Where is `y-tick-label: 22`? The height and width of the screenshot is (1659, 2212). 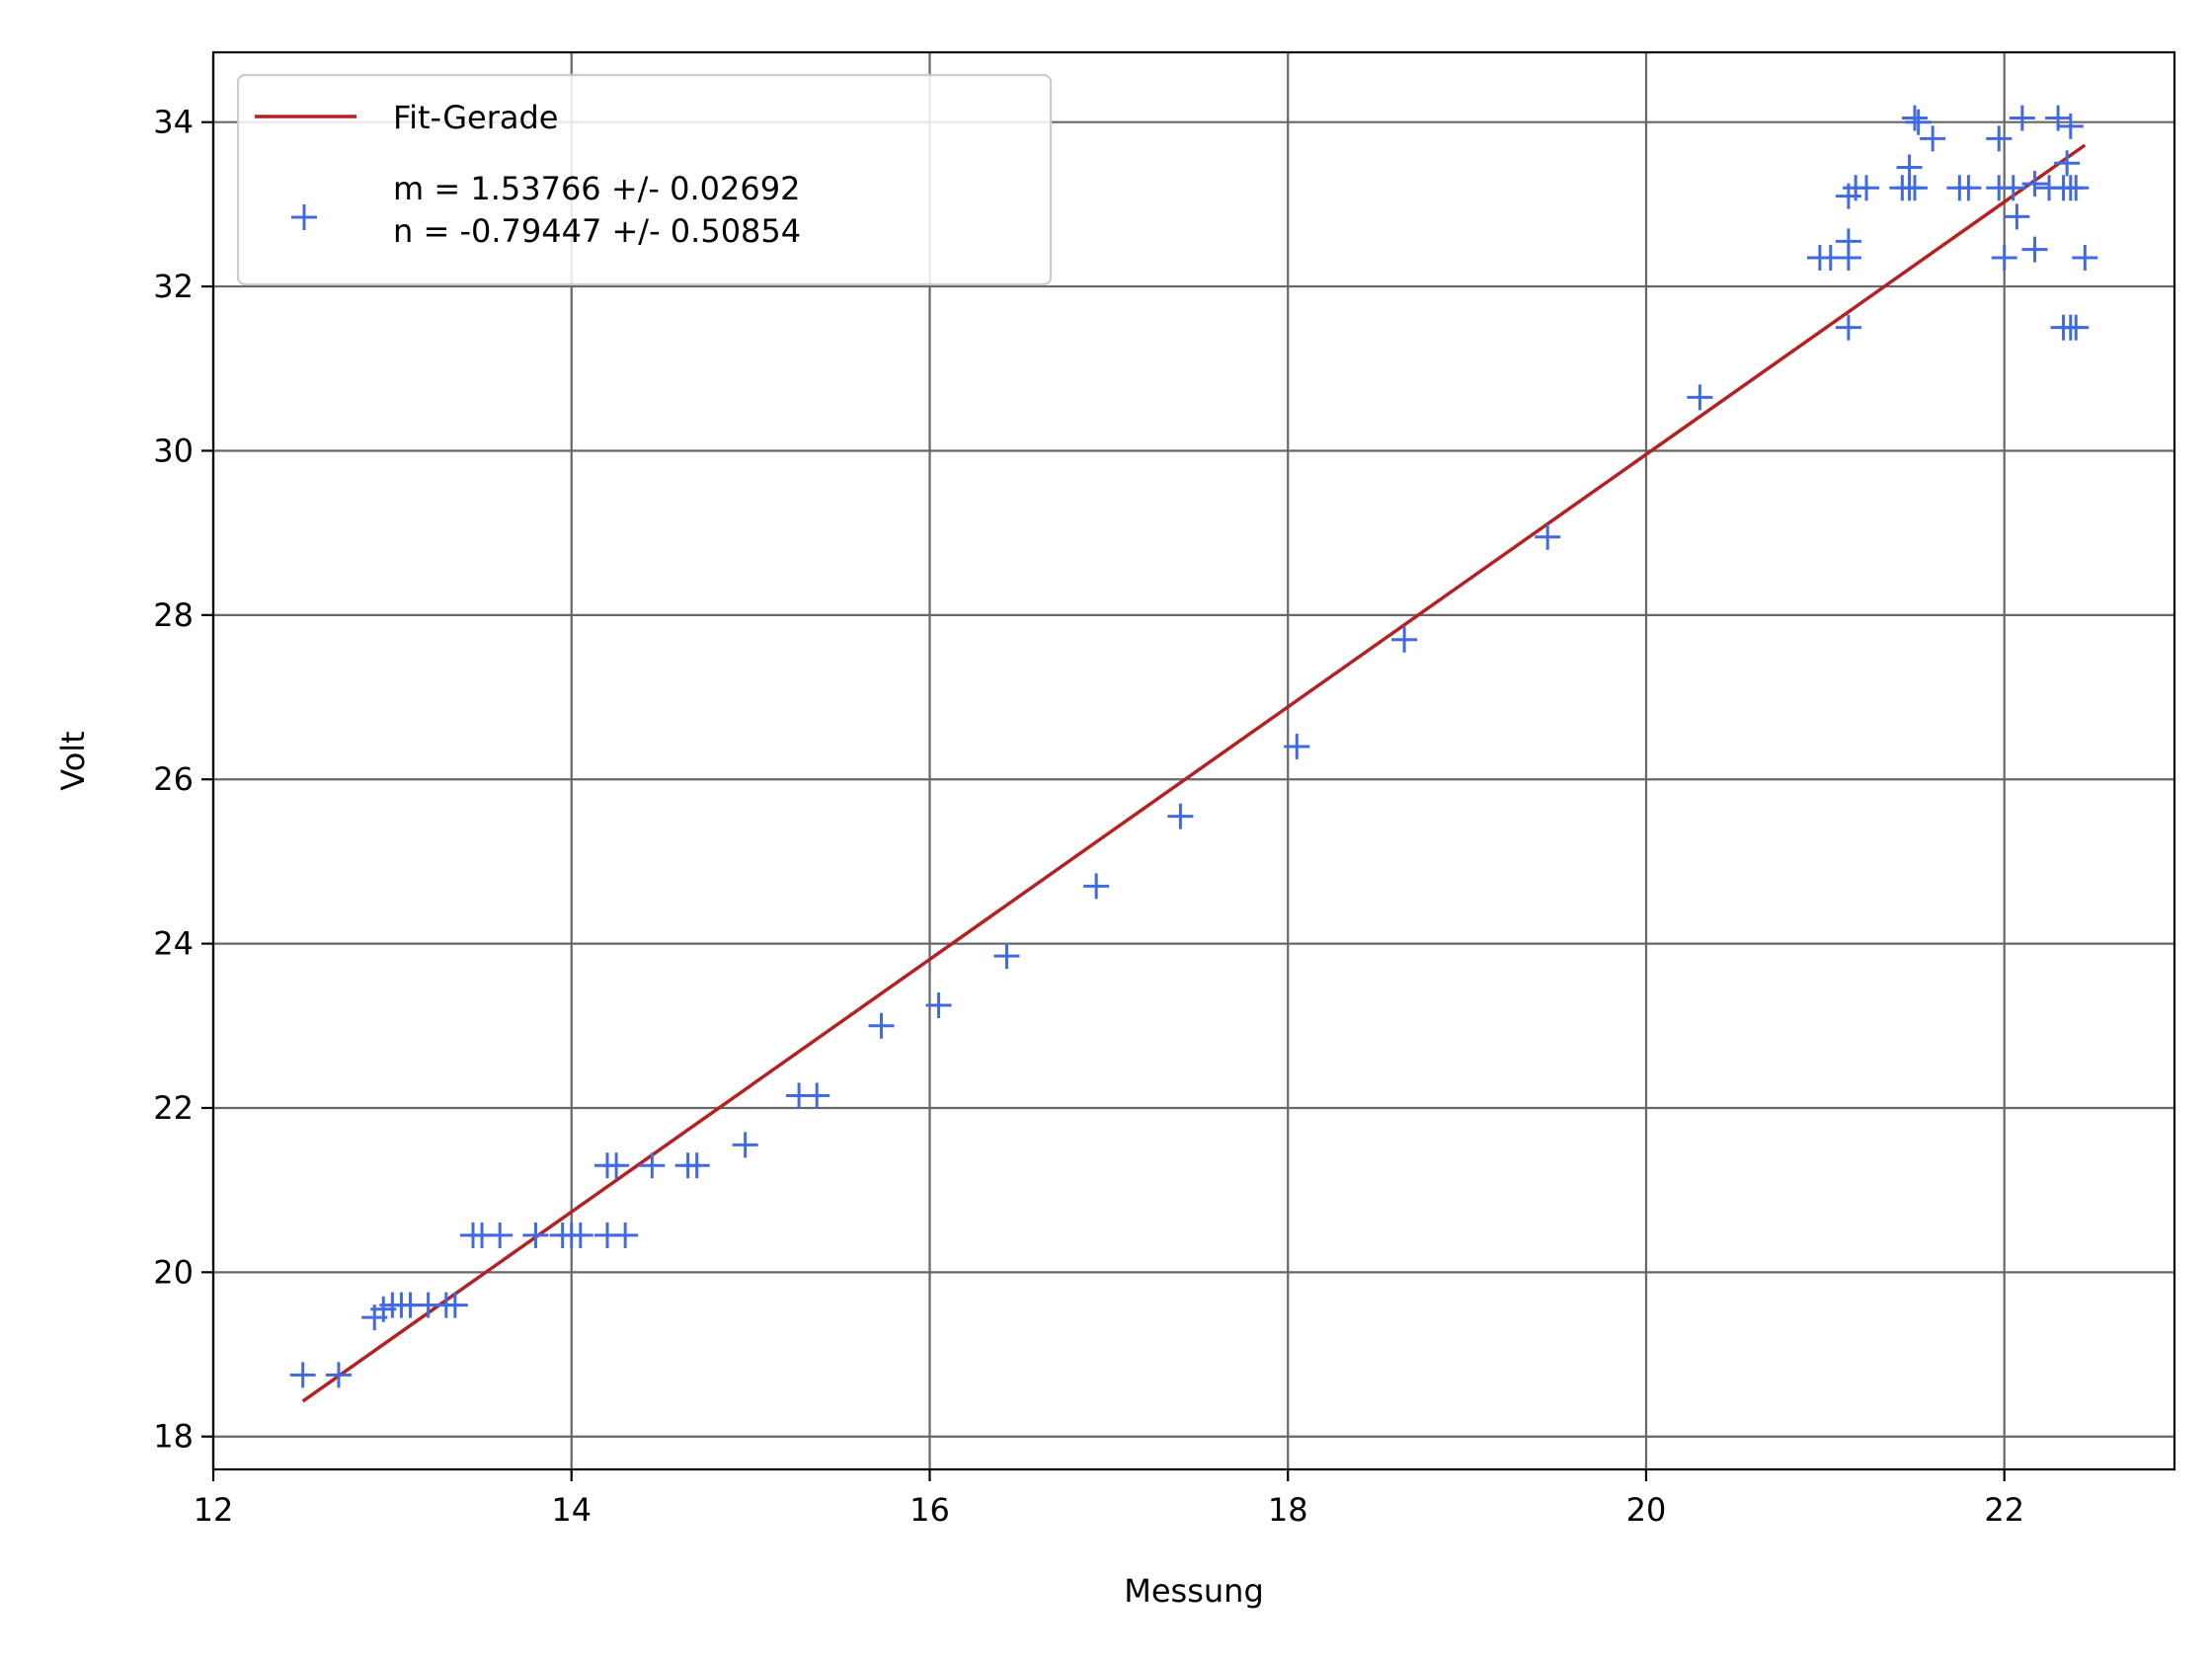
y-tick-label: 22 is located at coordinates (174, 1108).